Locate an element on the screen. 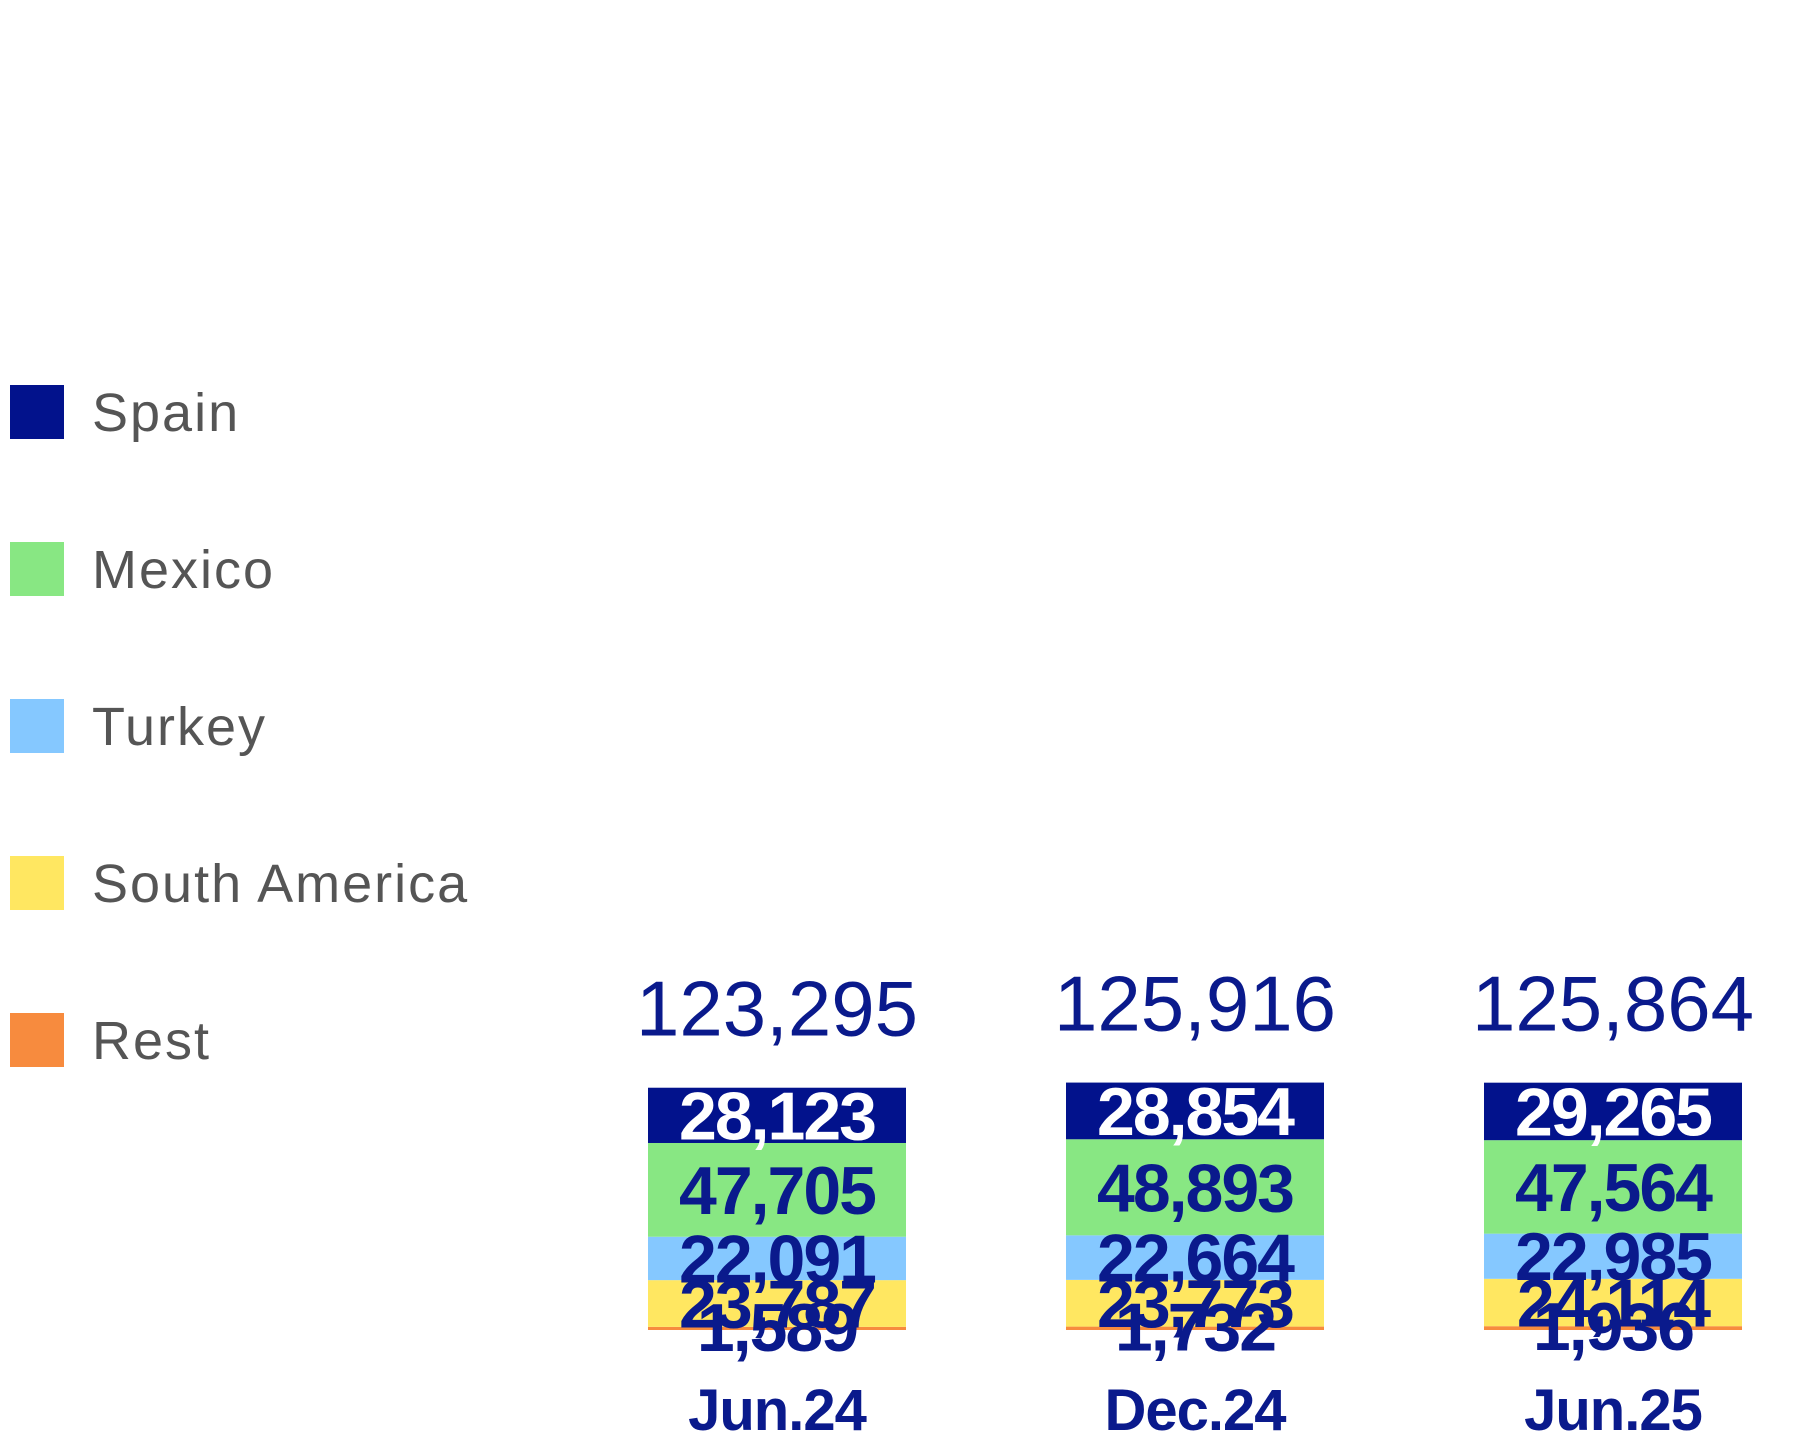 The width and height of the screenshot is (1812, 1451). value-label-turkey-jun-25: 22,985 is located at coordinates (1613, 1257).